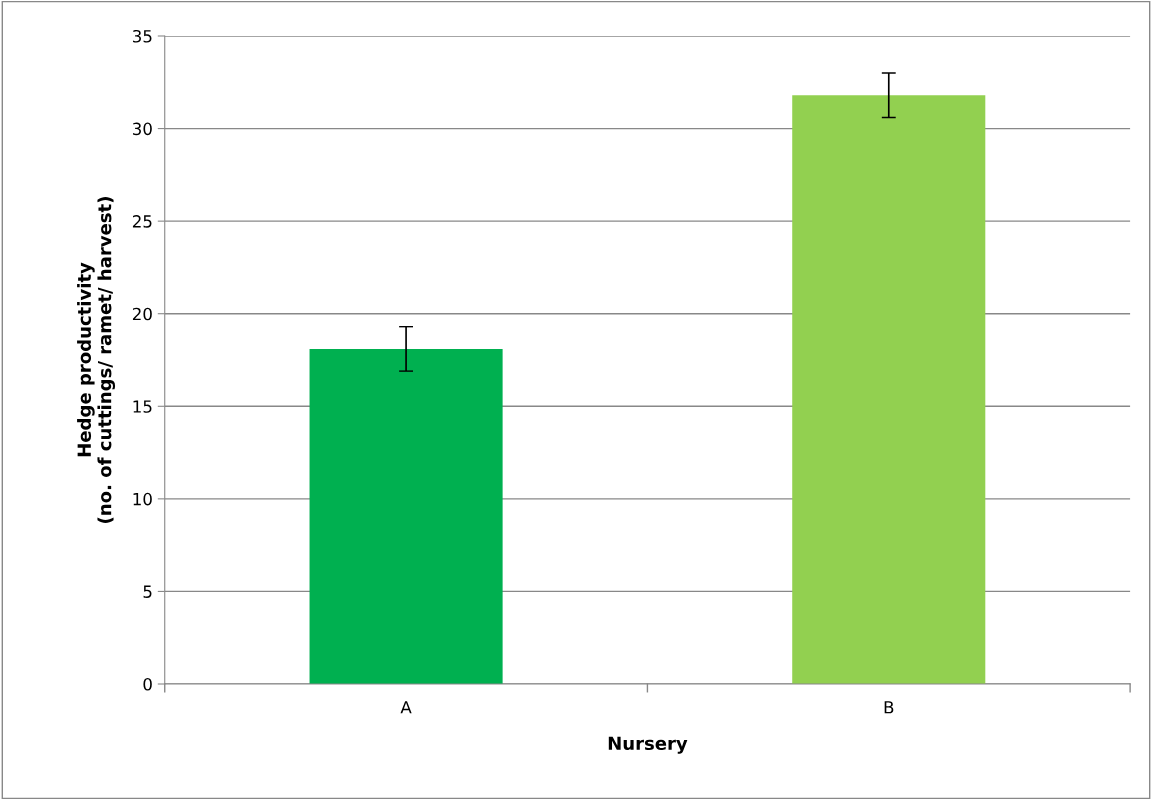  I want to click on y-tick-label: 30, so click(142, 129).